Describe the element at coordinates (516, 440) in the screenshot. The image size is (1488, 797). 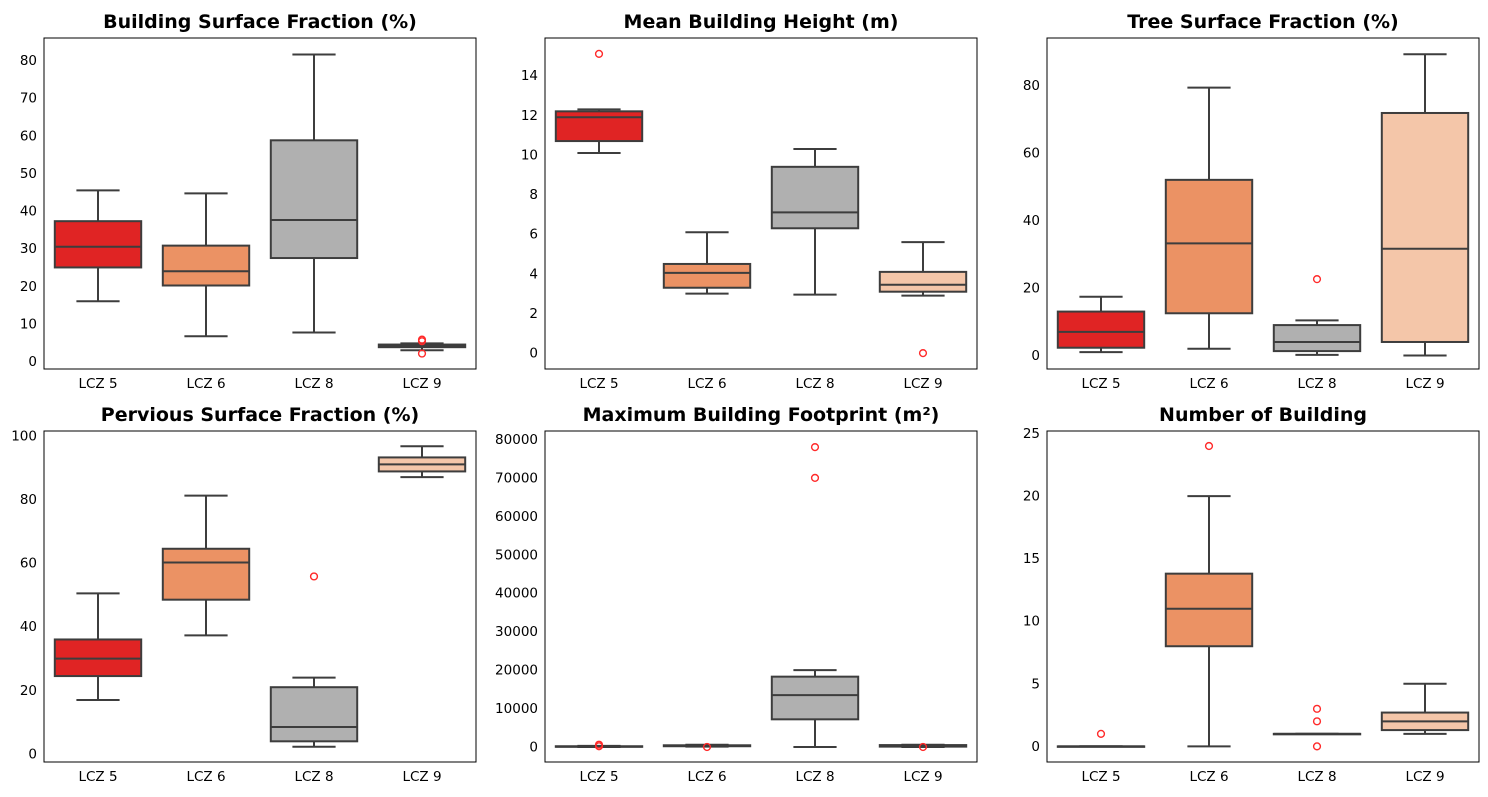
I see `y-tick-label: 80000` at that location.